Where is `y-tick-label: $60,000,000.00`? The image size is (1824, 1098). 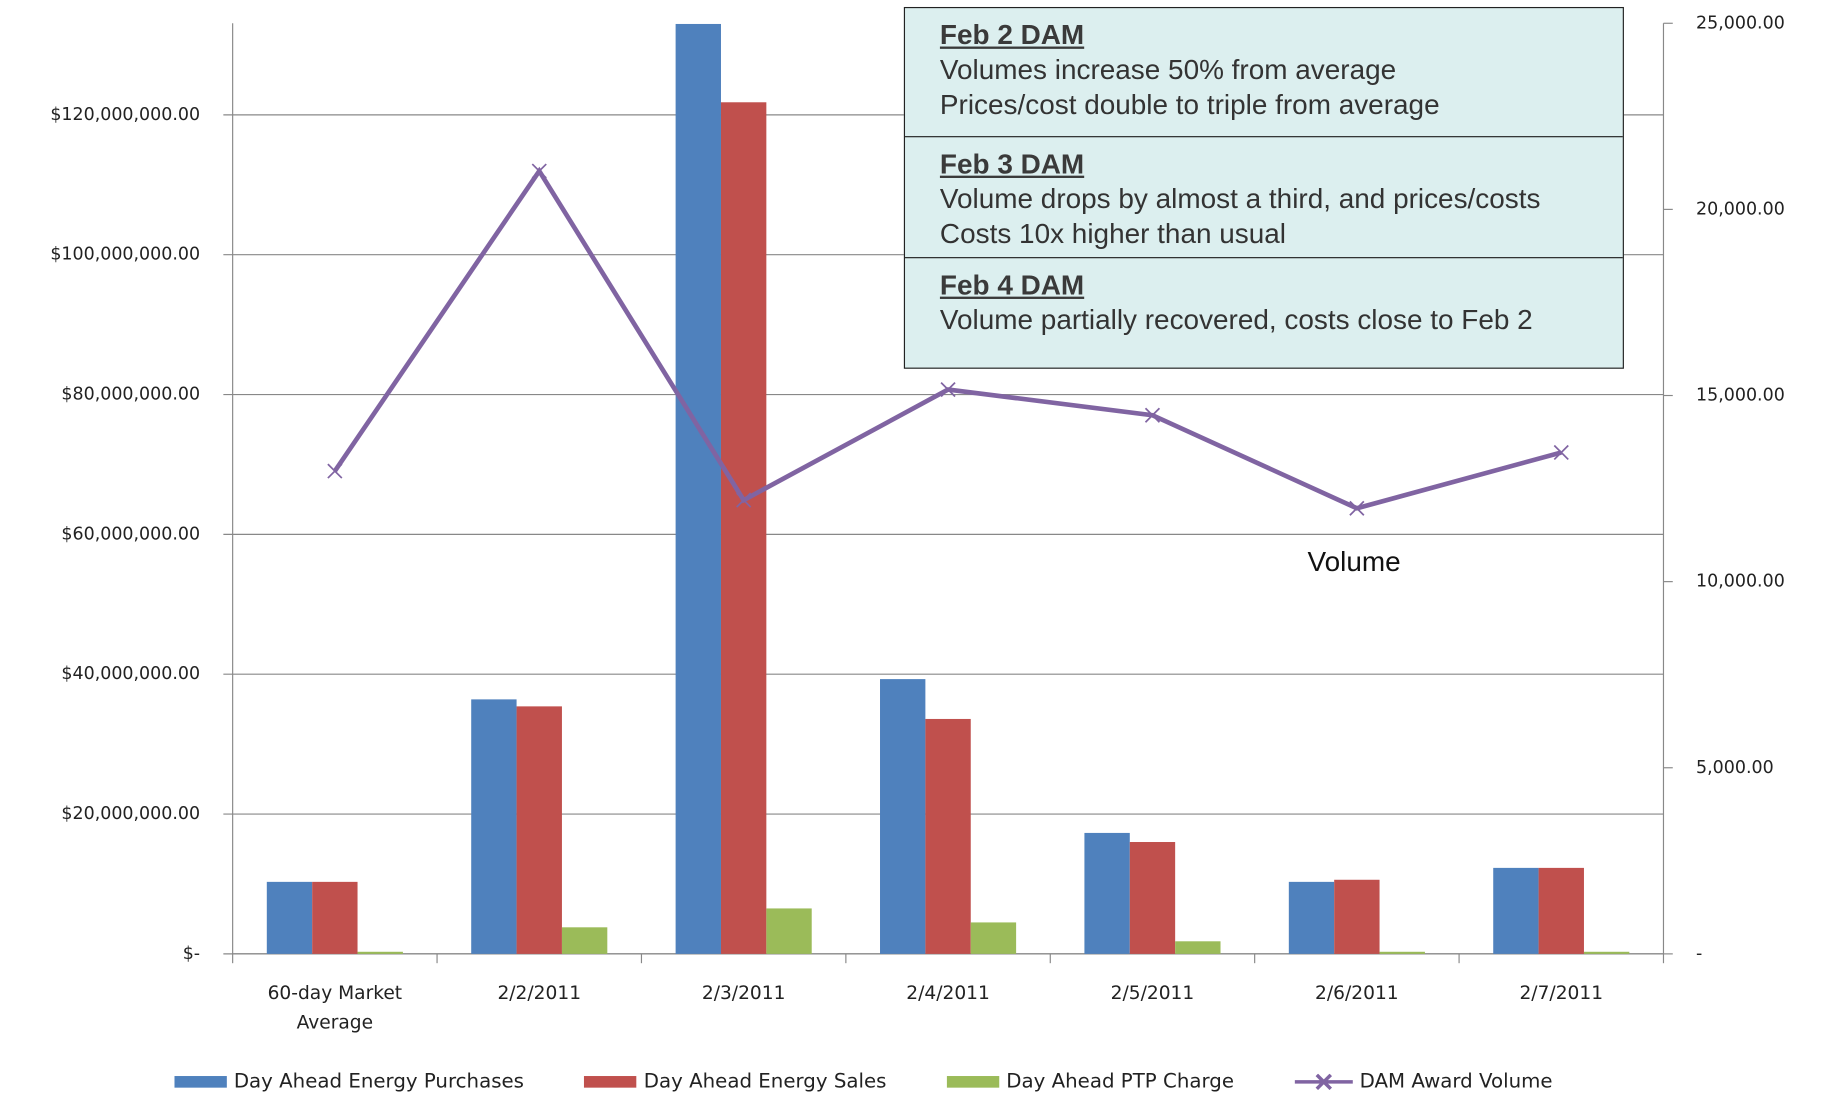 y-tick-label: $60,000,000.00 is located at coordinates (130, 534).